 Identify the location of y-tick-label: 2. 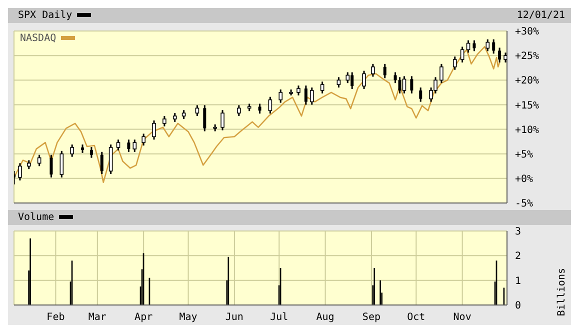
(518, 256).